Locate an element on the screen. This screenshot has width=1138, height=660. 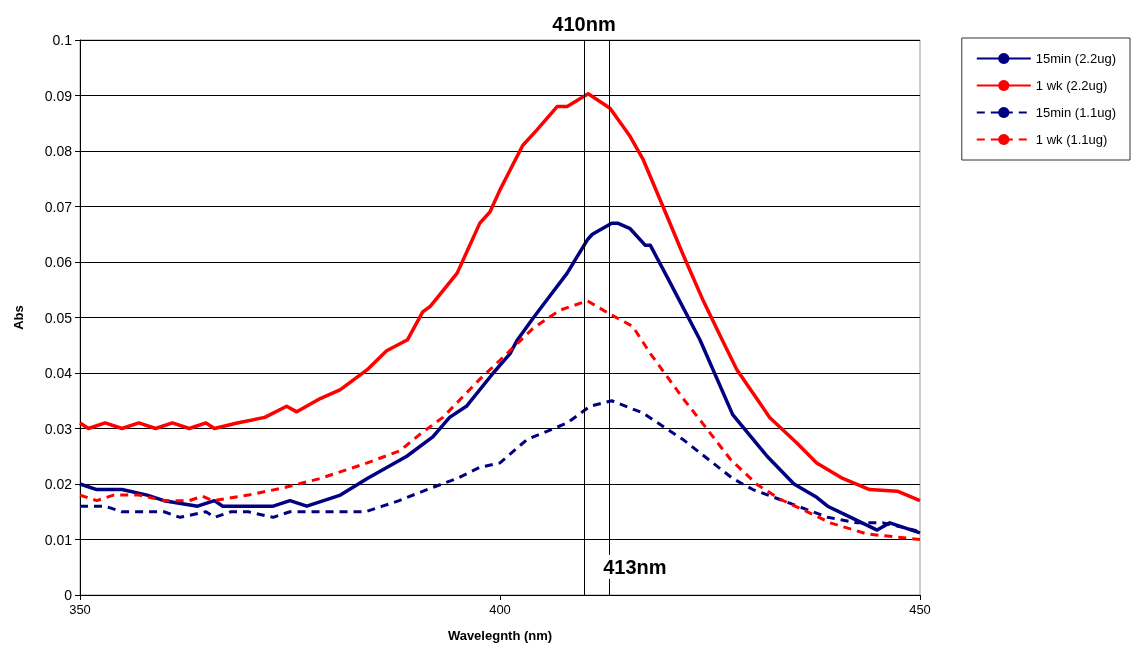
y-tick-label: 0.01 is located at coordinates (58, 539).